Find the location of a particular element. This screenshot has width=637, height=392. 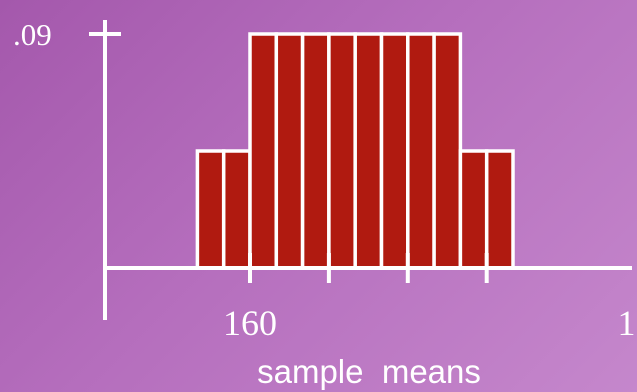

y-tick-label: .09 is located at coordinates (32, 34).